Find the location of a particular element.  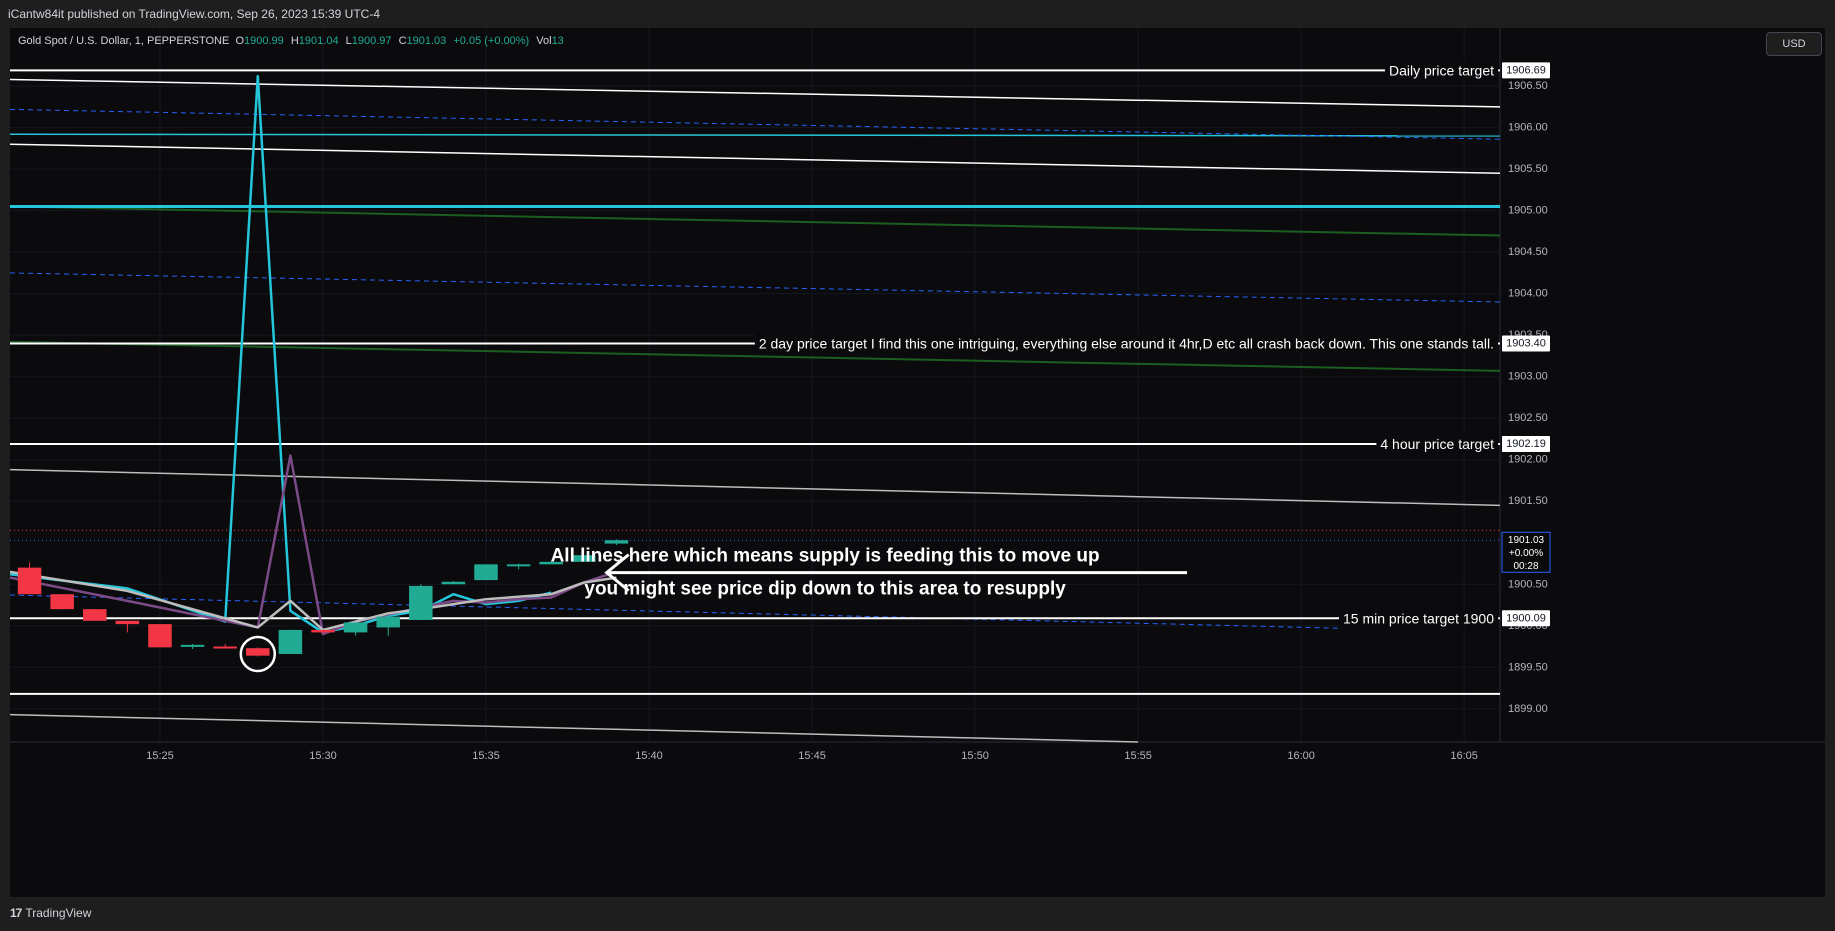

price-line-label: 15 min price target 1900 is located at coordinates (1418, 618).